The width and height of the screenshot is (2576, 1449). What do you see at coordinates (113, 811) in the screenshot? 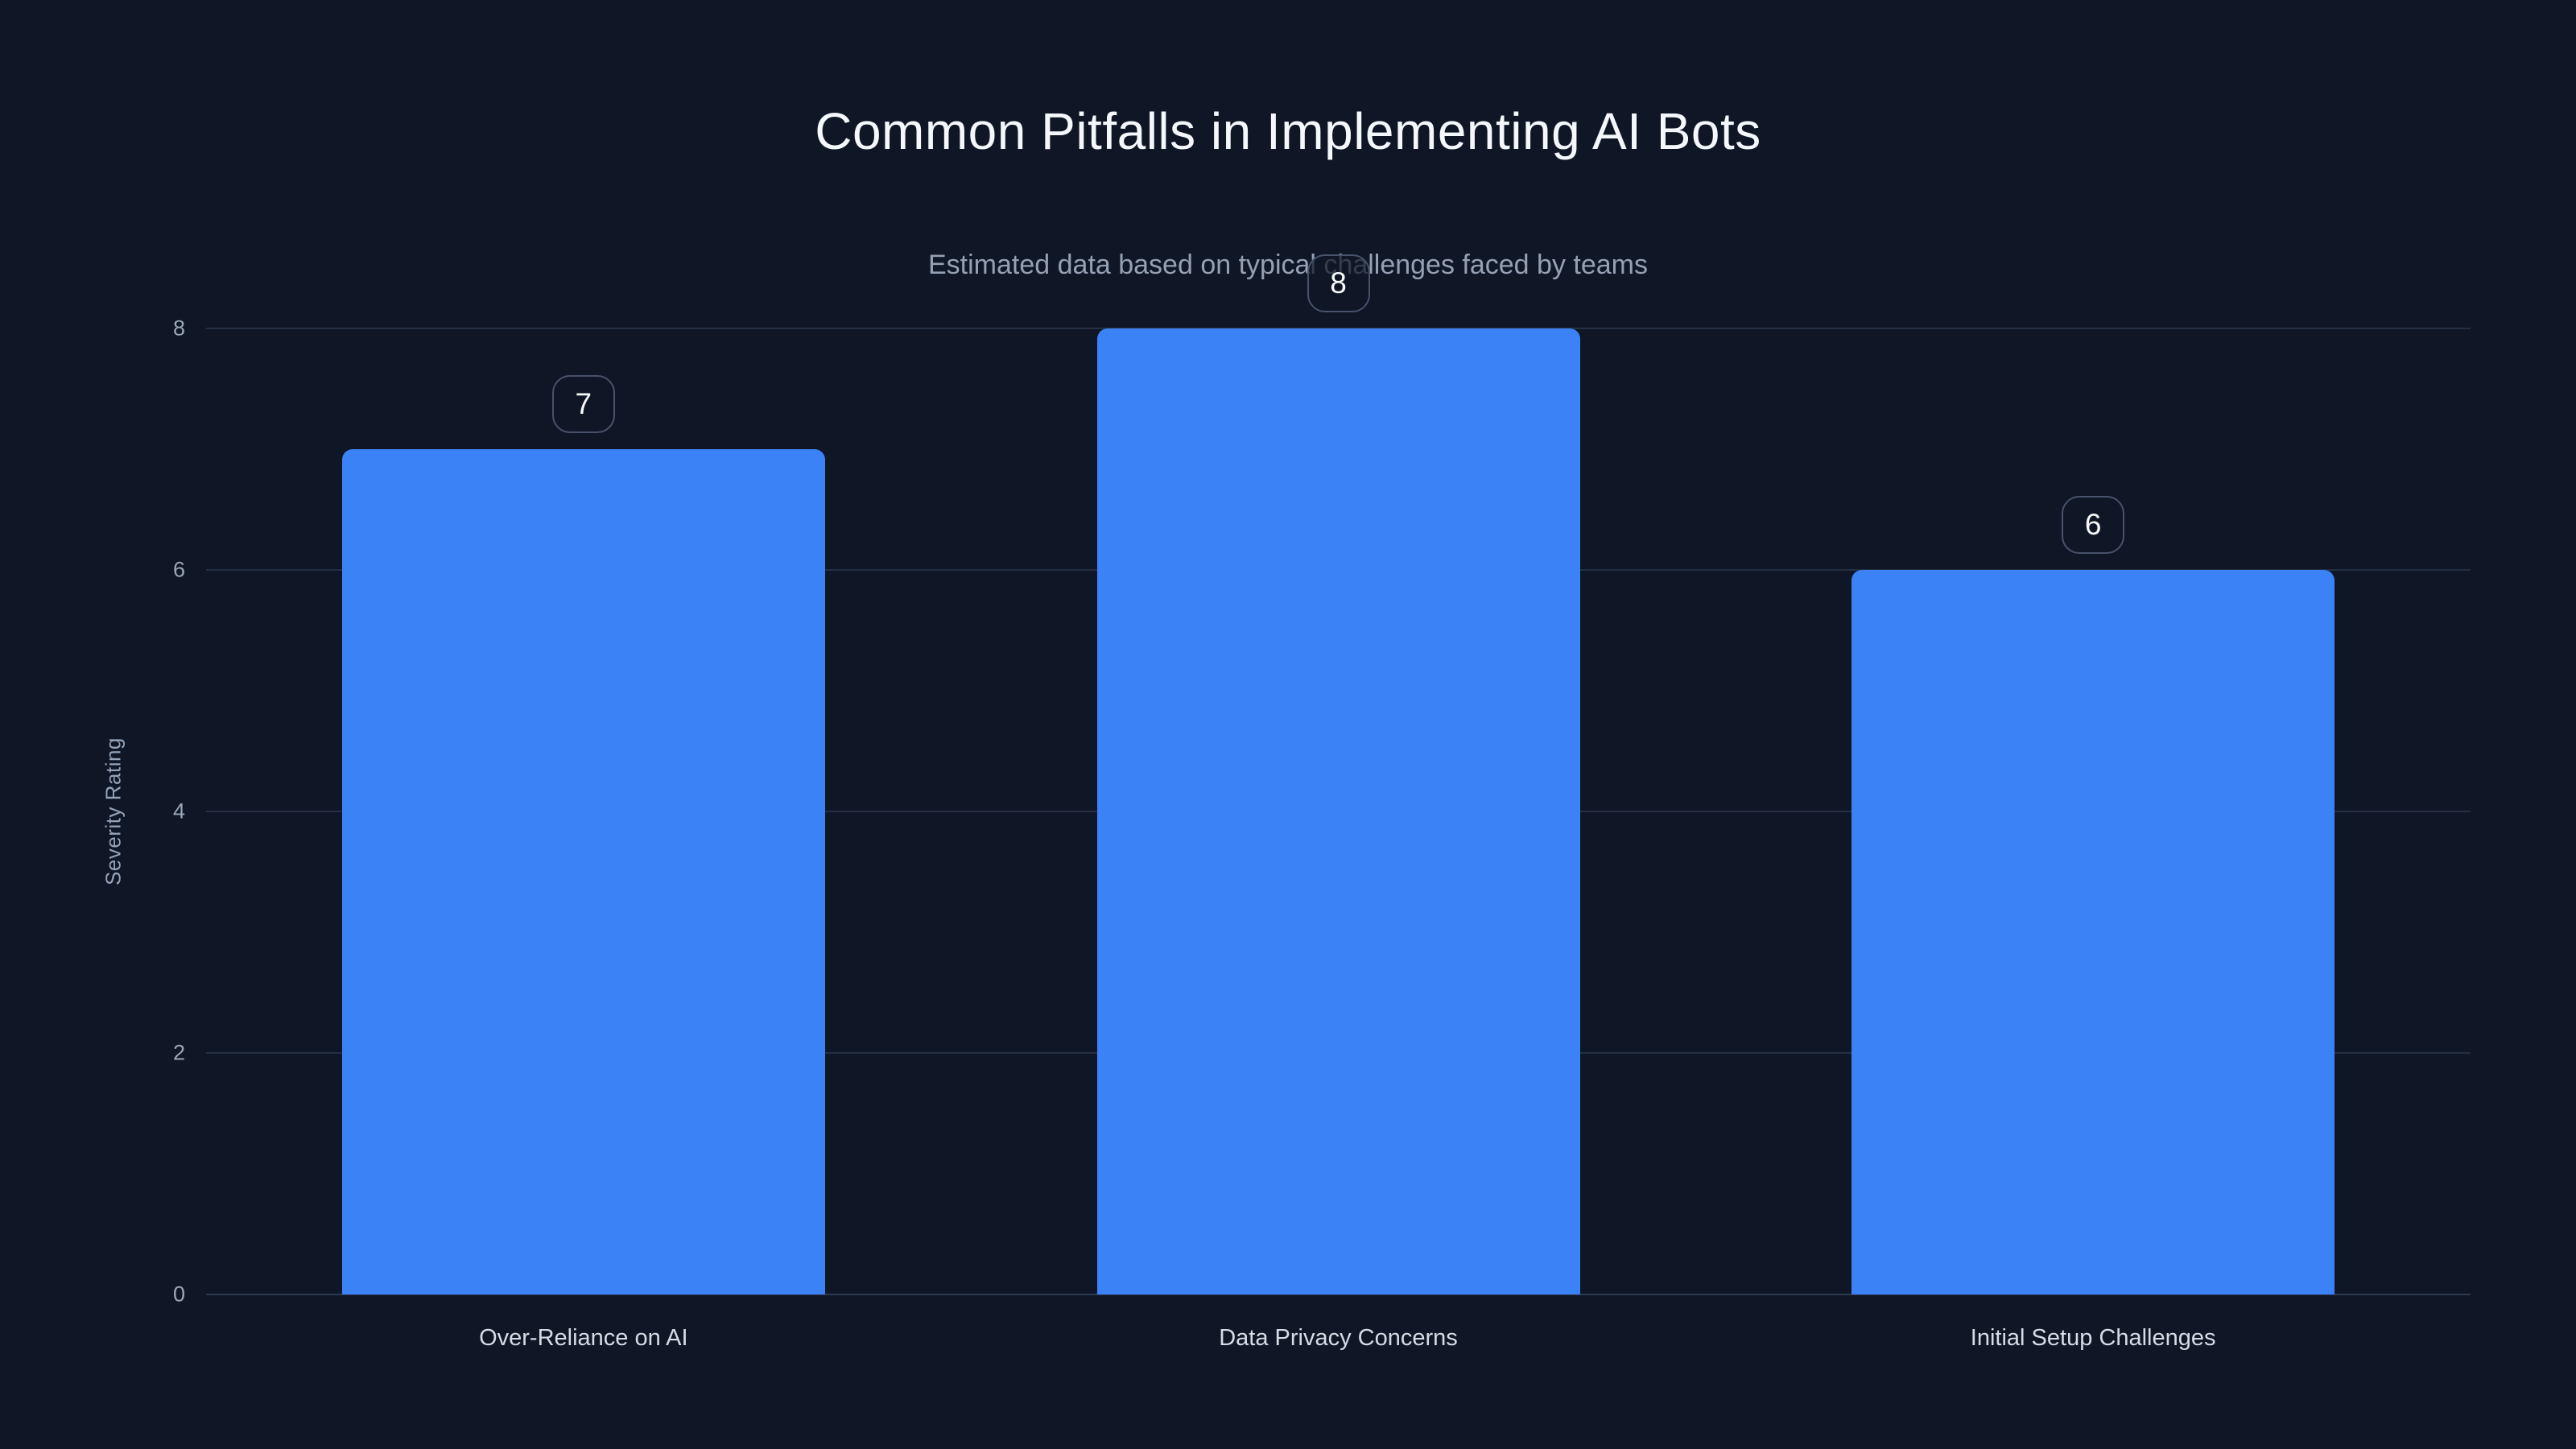
I see `y-axis-title: Severity Rating` at bounding box center [113, 811].